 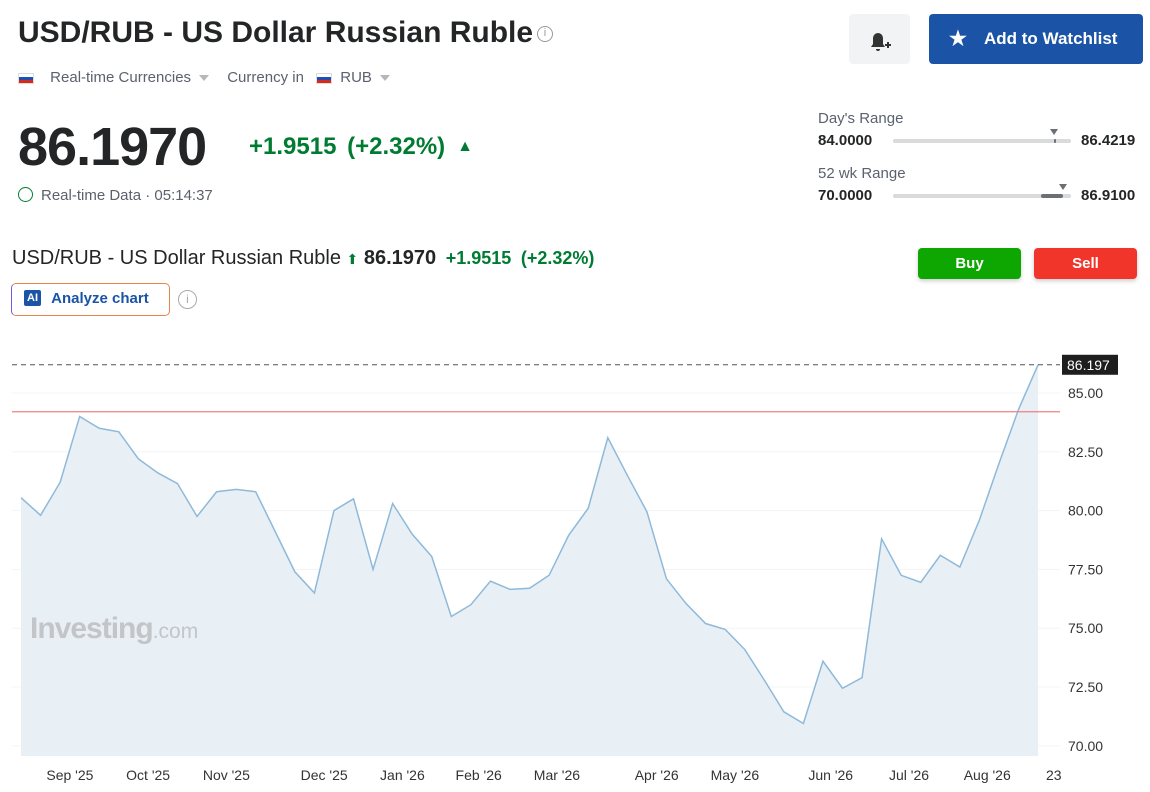 I want to click on star-icon: ★, so click(x=958, y=39).